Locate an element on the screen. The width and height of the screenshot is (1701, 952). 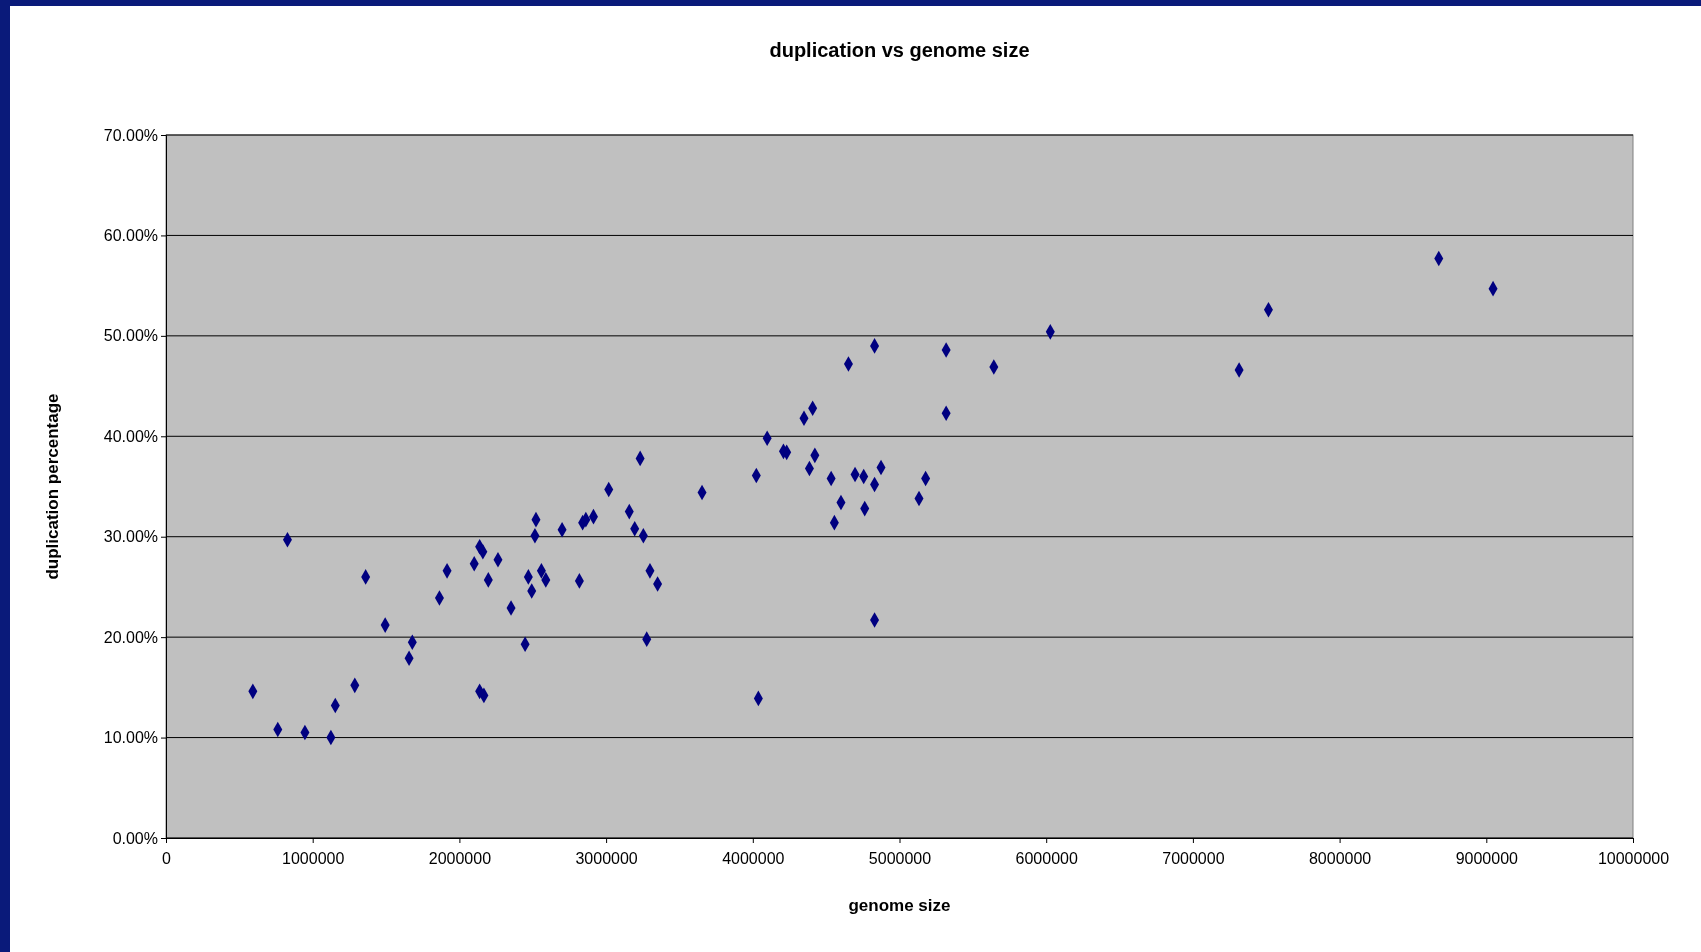
y-tick-label: 20.00% is located at coordinates (130, 637).